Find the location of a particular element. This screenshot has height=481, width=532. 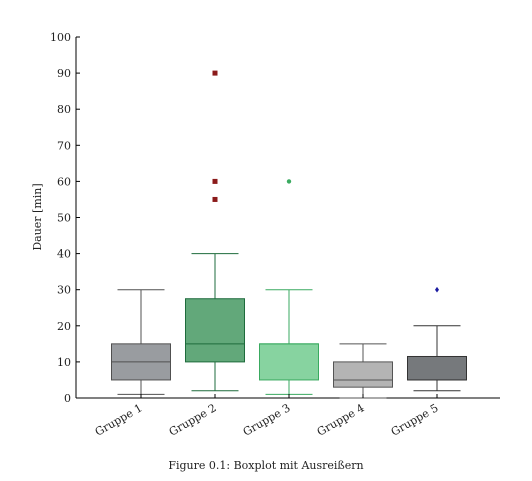

y-tick-label: 10 is located at coordinates (64, 362).